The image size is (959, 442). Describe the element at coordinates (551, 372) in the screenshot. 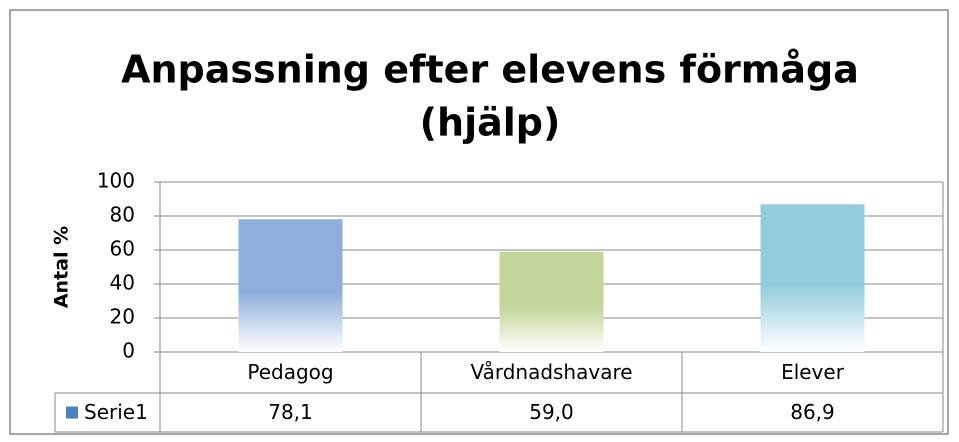

I see `x-tick-label: Vårdnadshavare` at that location.